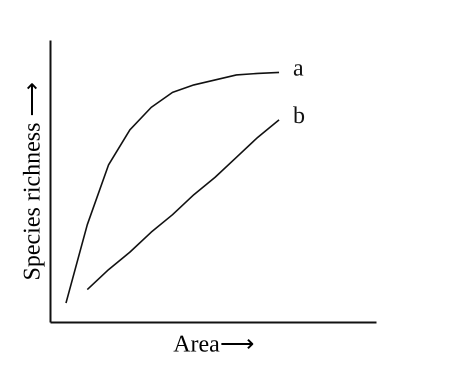  What do you see at coordinates (213, 345) in the screenshot?
I see `x-axis-title: Area⟶` at bounding box center [213, 345].